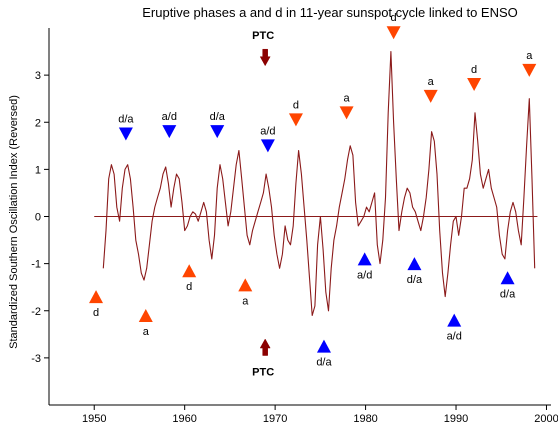  What do you see at coordinates (36, 359) in the screenshot?
I see `y-tick-label: -3` at bounding box center [36, 359].